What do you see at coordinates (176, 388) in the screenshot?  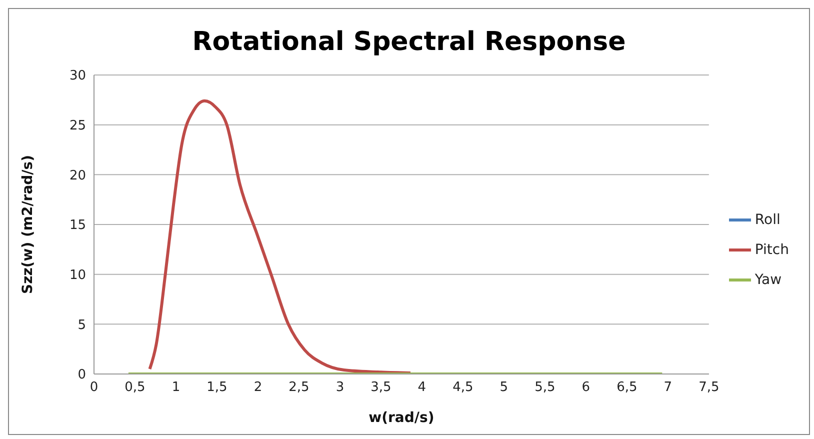 I see `x-tick-label: 1` at bounding box center [176, 388].